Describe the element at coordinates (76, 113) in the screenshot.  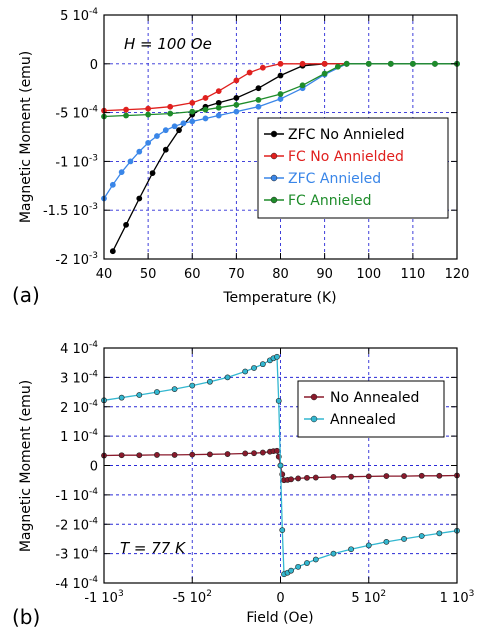
I see `a-ytick-label: -5 10-4` at that location.